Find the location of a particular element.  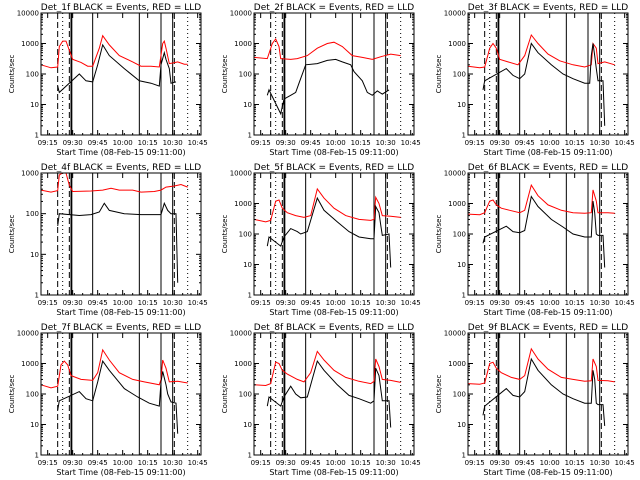

panel-title: Det_4f BLACK = Events, RED = LLD is located at coordinates (121, 168).